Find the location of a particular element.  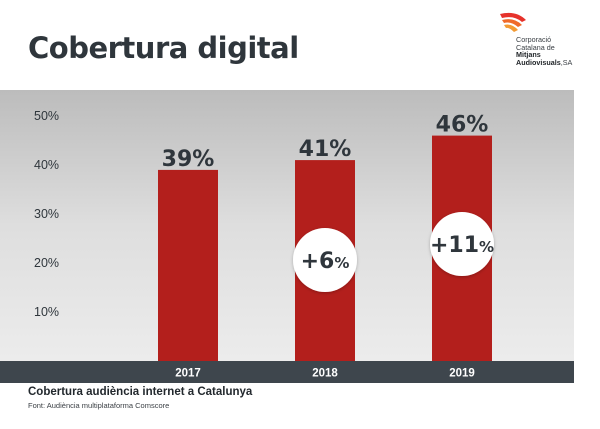

chart-source: Font: Audiència multiplataforma Comscore is located at coordinates (99, 405).